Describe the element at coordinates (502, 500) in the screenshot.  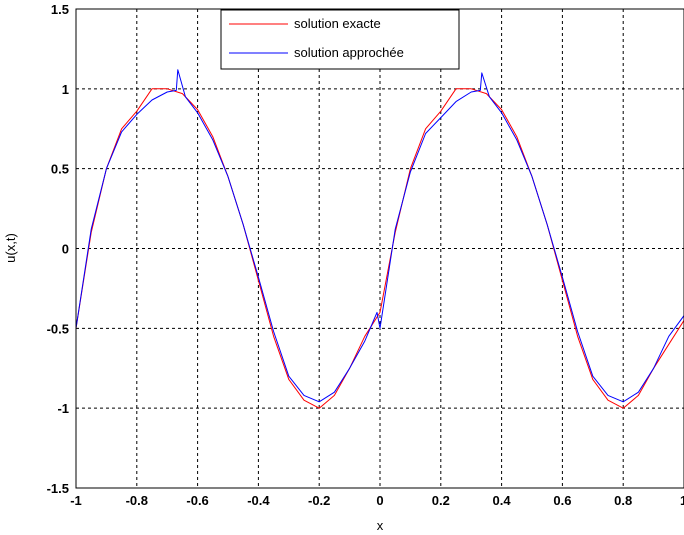
I see `x-tick-label: 0.4` at that location.